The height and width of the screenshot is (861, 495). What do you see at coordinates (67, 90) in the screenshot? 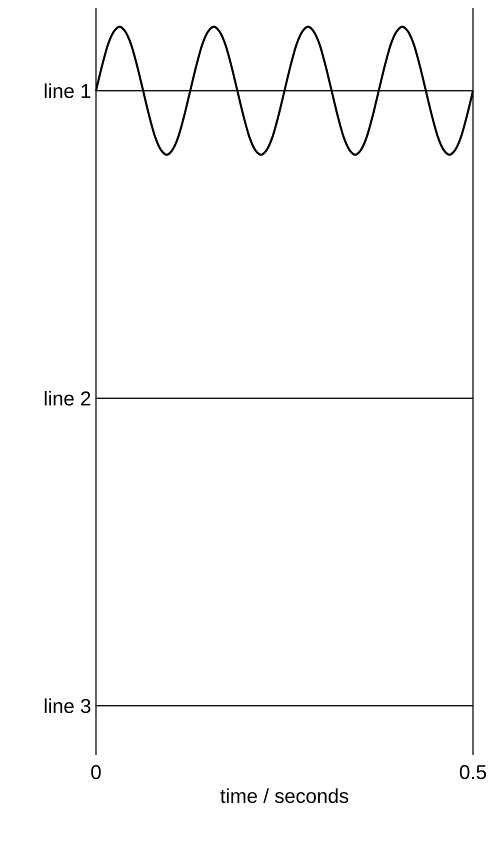
I see `ref-line-label: line 1` at bounding box center [67, 90].